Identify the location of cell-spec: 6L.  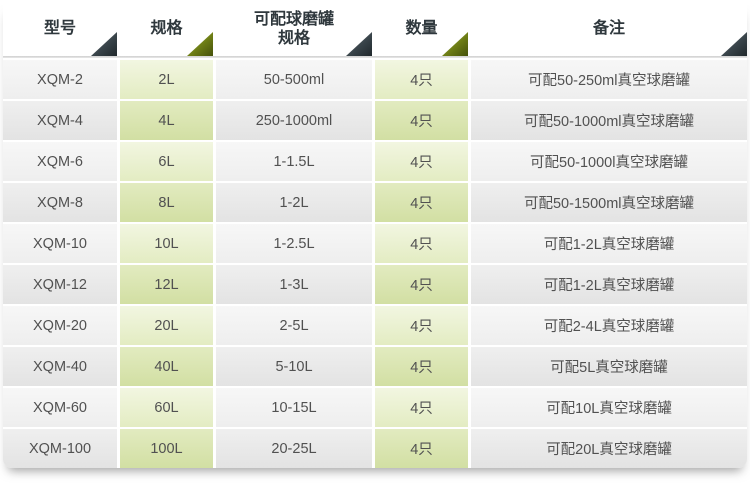
(166, 161).